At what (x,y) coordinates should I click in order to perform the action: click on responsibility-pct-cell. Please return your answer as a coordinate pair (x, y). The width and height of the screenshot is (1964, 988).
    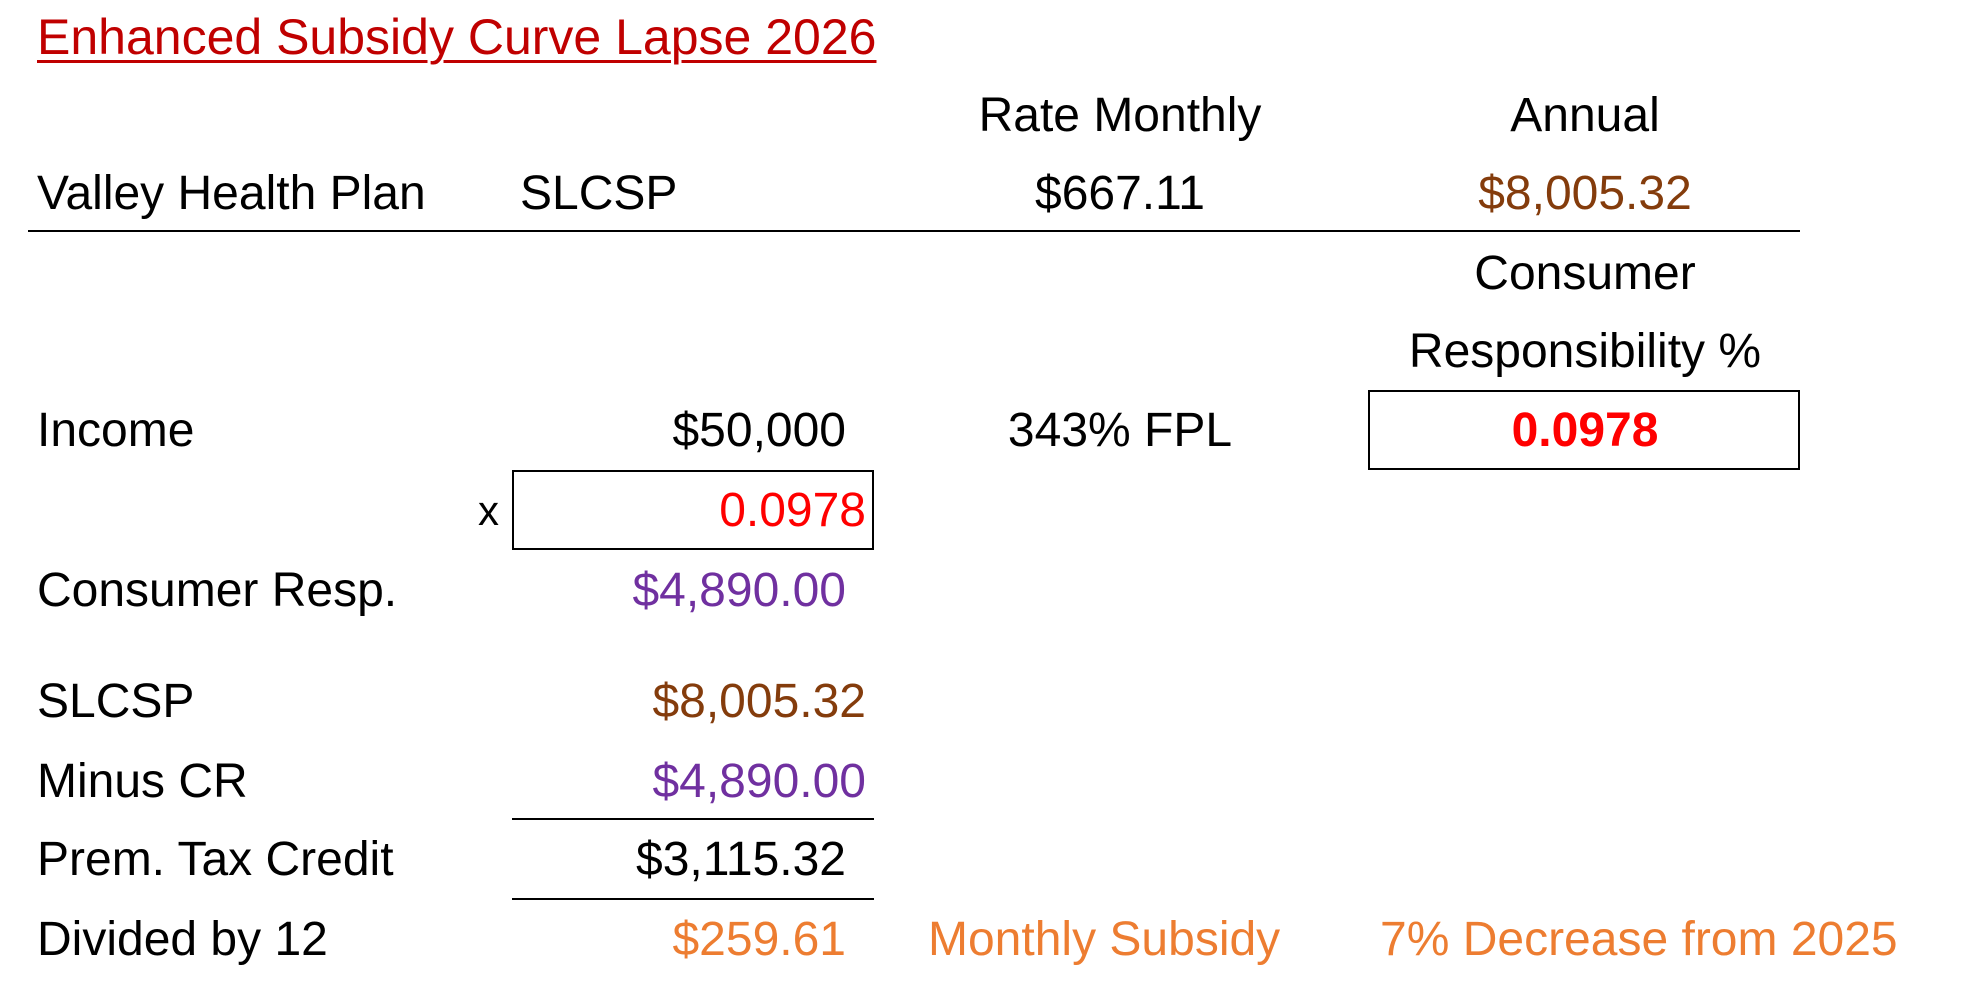
    Looking at the image, I should click on (1584, 430).